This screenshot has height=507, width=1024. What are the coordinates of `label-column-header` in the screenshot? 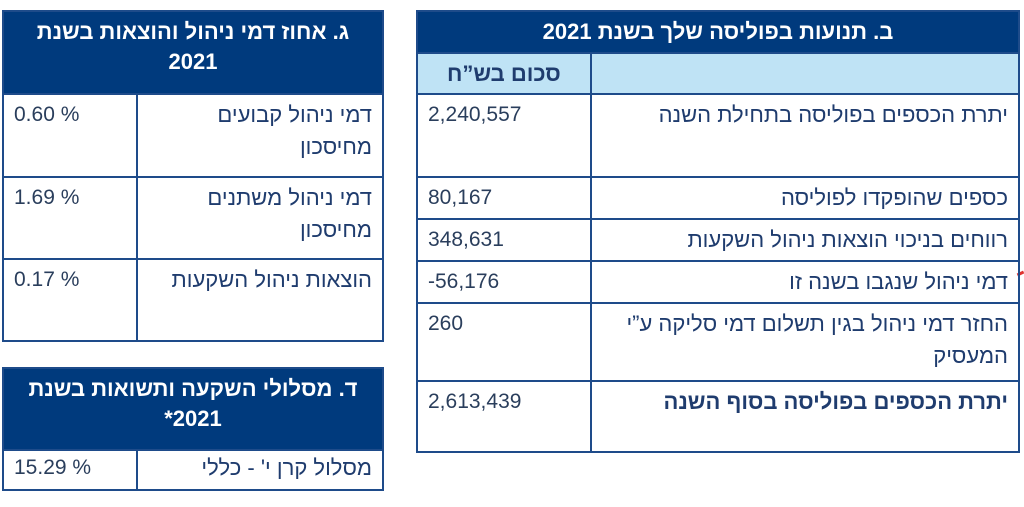 It's located at (805, 73).